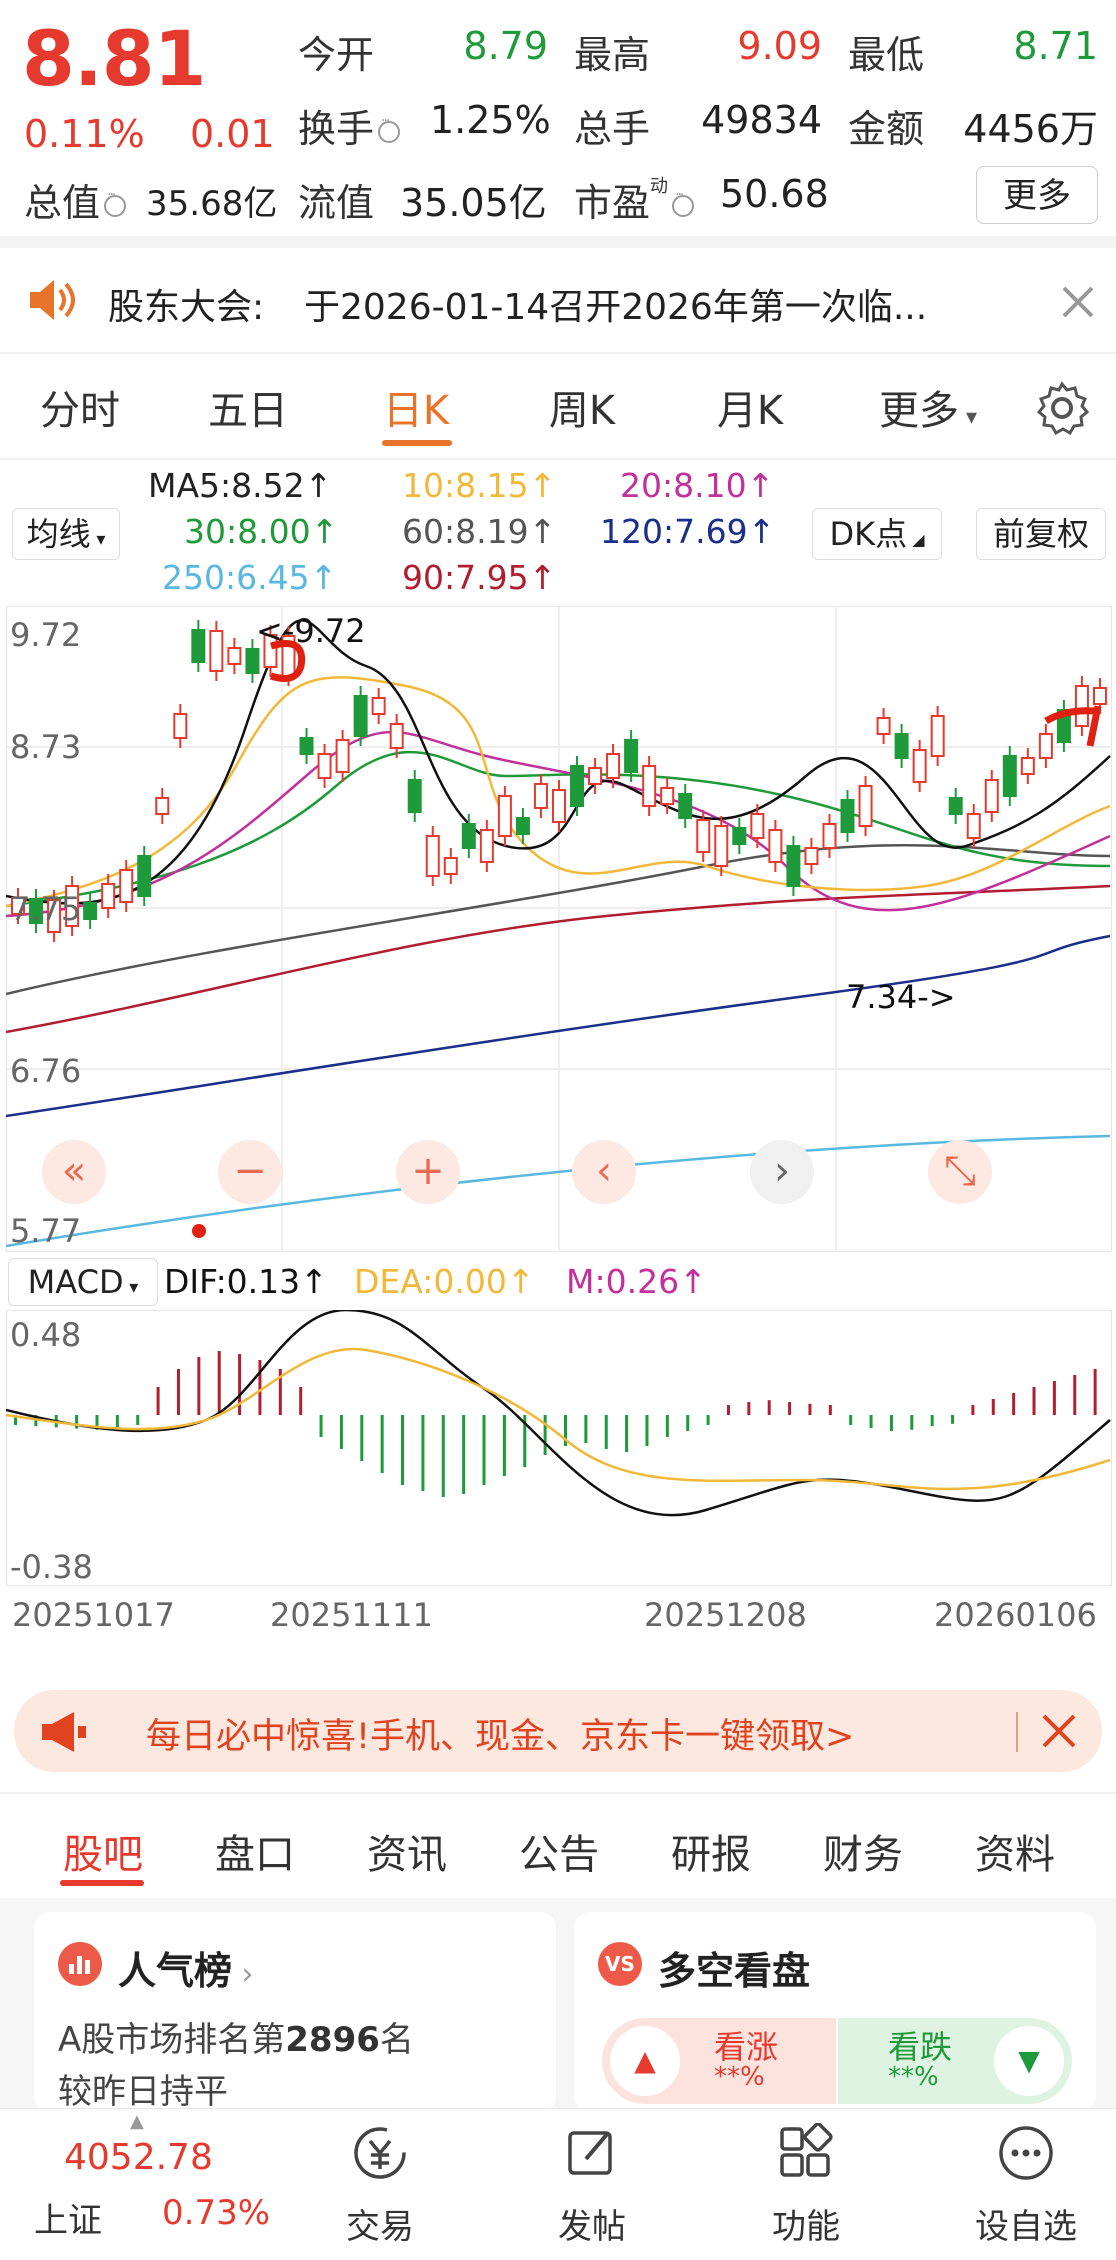 The height and width of the screenshot is (2260, 1116). I want to click on date-label: 20251017, so click(93, 1615).